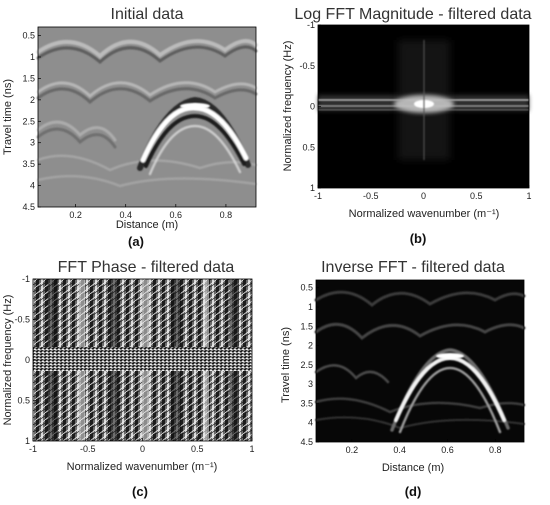 The width and height of the screenshot is (550, 505). I want to click on panel-b-label: (b), so click(418, 238).